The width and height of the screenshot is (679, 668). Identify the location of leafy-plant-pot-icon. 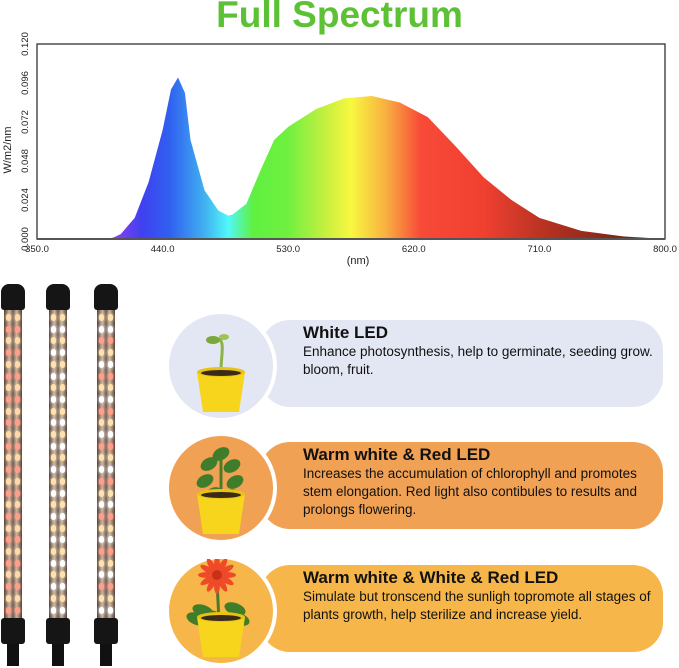
(221, 488).